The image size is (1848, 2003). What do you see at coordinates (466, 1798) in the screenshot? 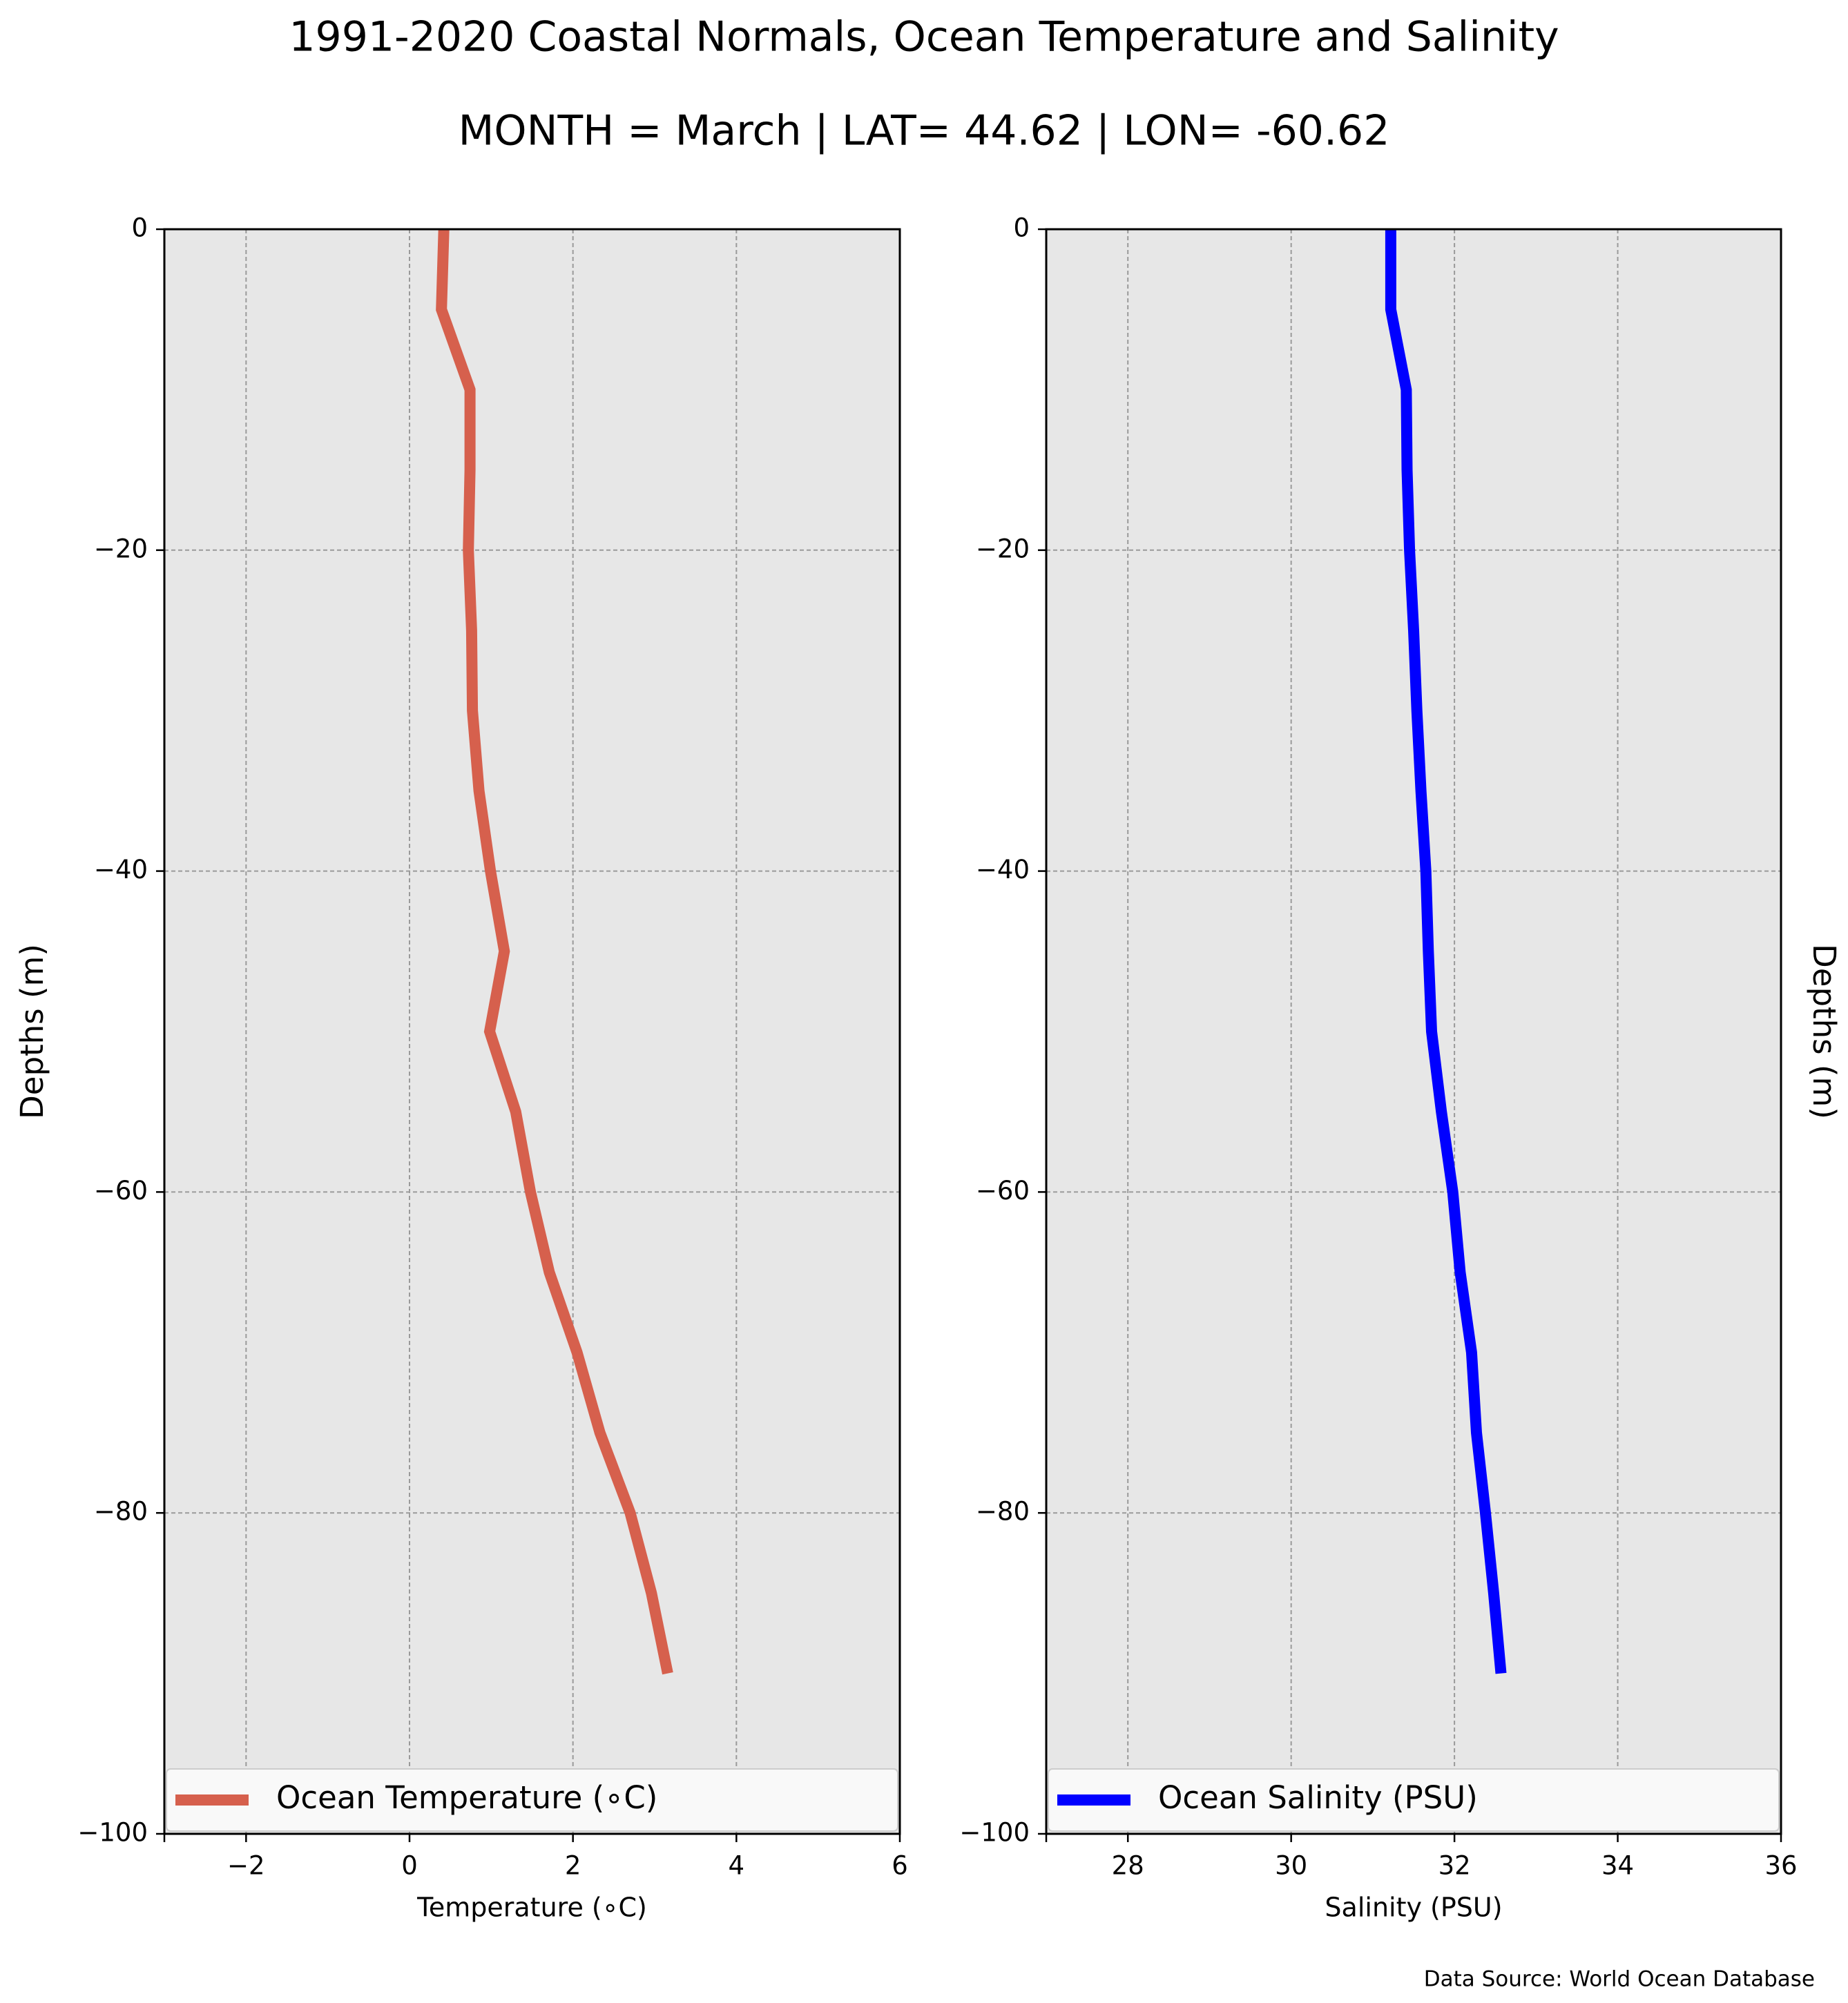
I see `legend-label: Ocean Temperature (∘C)` at bounding box center [466, 1798].